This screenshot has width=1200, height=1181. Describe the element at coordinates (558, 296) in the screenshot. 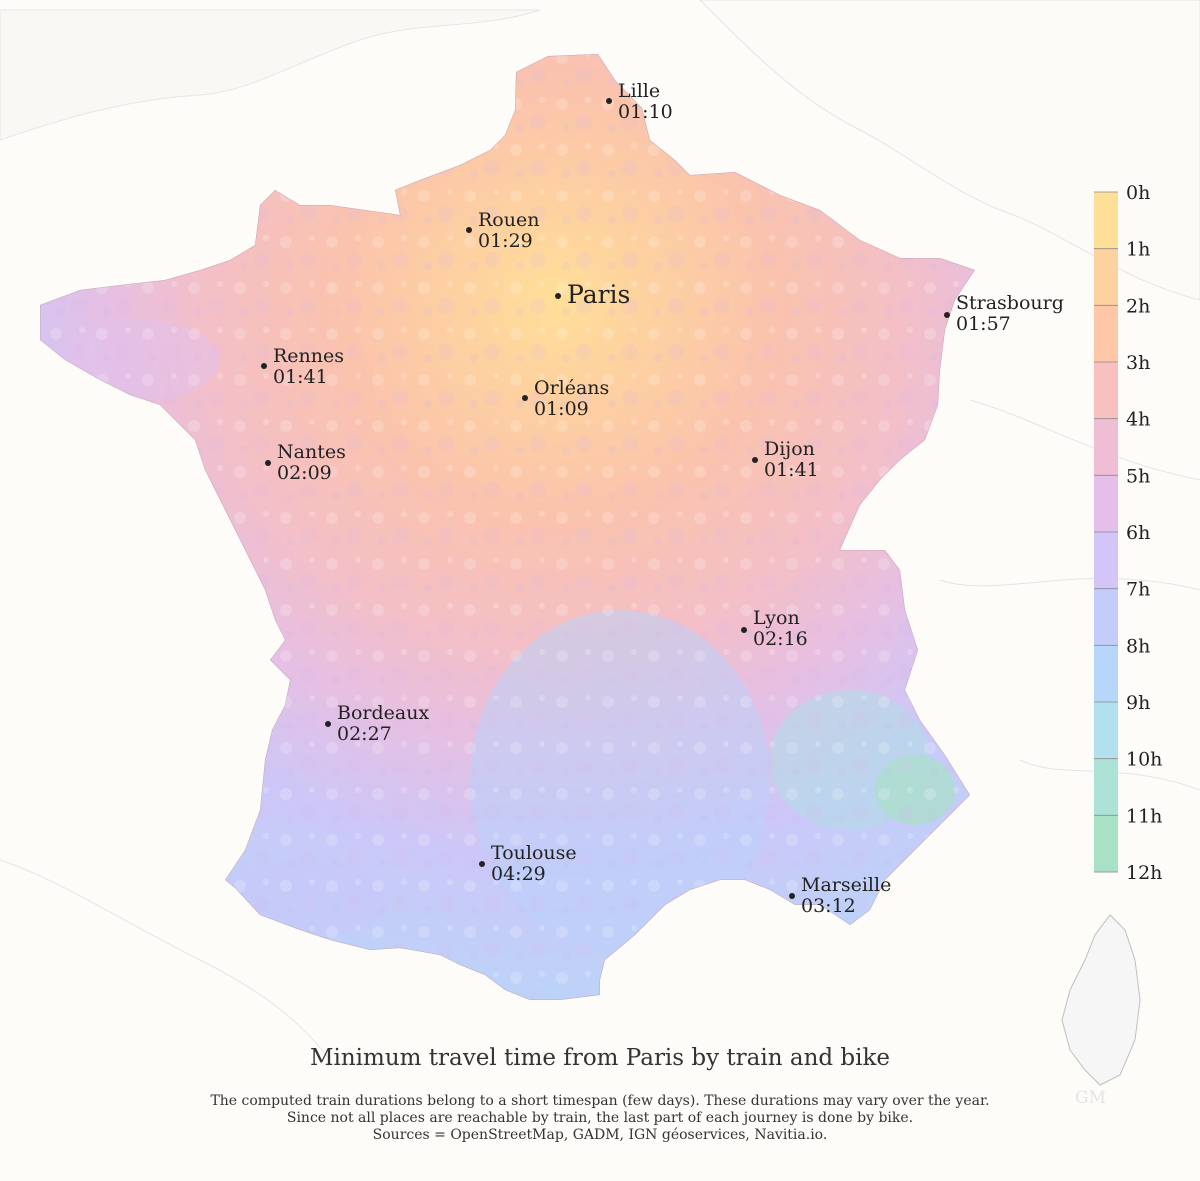

I see `city-dot-paris` at that location.